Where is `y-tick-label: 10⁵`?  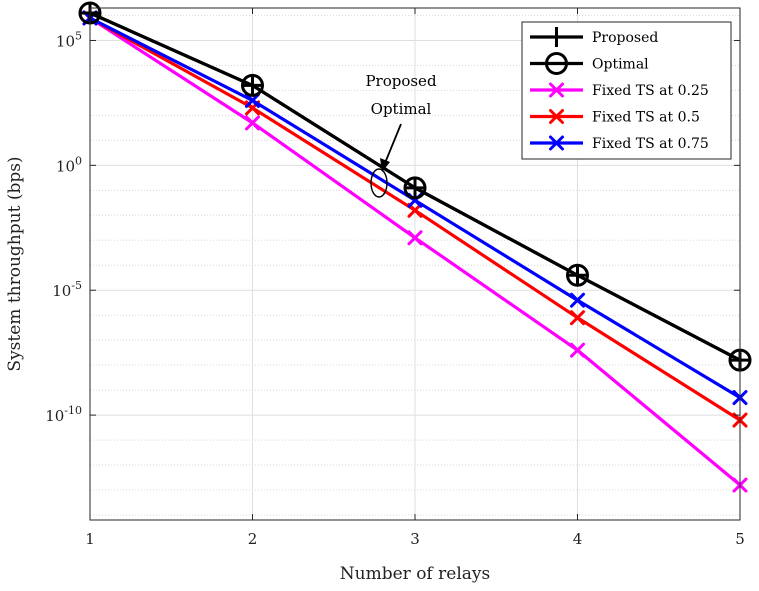 y-tick-label: 10⁵ is located at coordinates (69, 39).